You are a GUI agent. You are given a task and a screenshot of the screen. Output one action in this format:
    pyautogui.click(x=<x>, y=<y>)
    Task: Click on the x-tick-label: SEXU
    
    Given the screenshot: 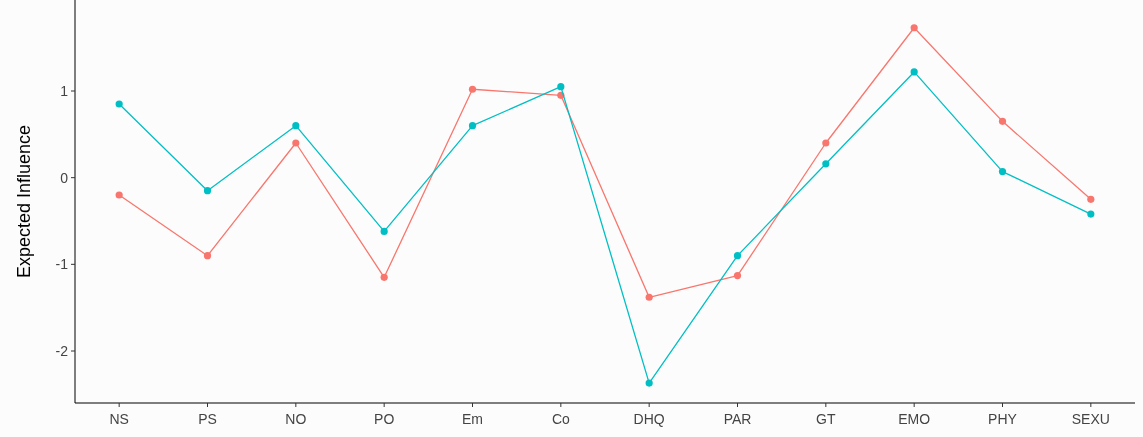 What is the action you would take?
    pyautogui.click(x=1090, y=419)
    